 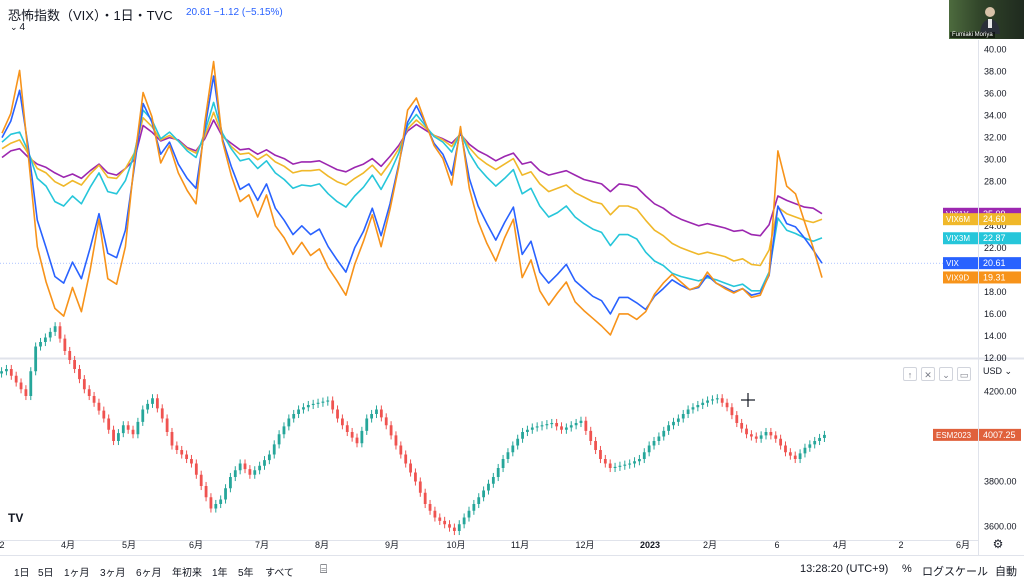 I want to click on close-icon: ✕, so click(x=928, y=374).